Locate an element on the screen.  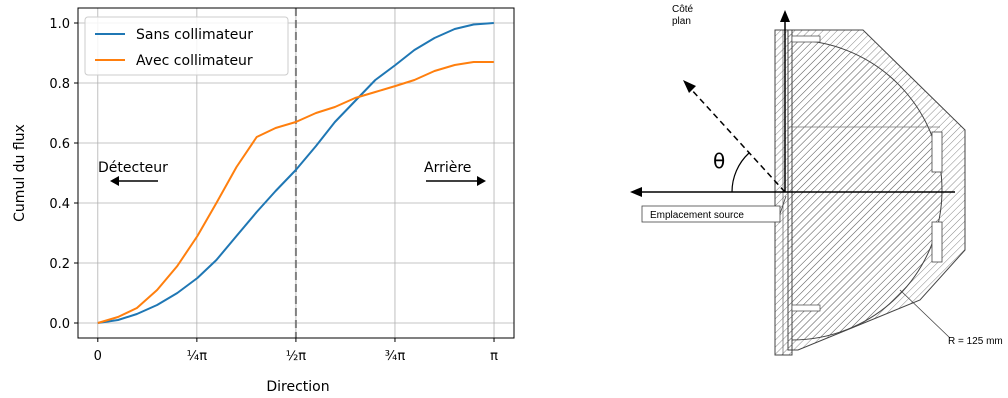
y-tick-label: 1.0 is located at coordinates (59, 24).